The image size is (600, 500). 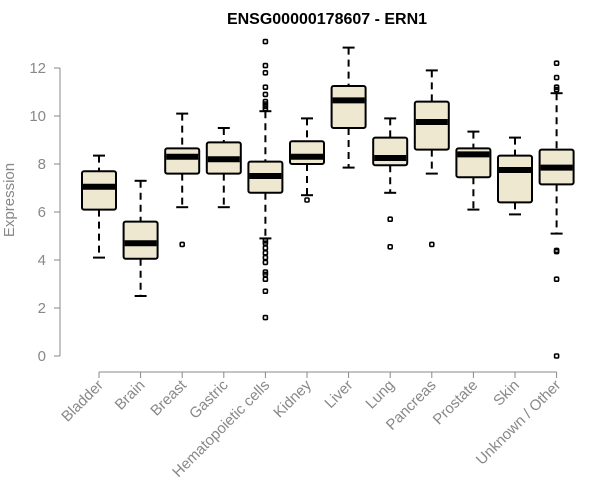 What do you see at coordinates (292, 398) in the screenshot?
I see `x-tick-label: Kidney` at bounding box center [292, 398].